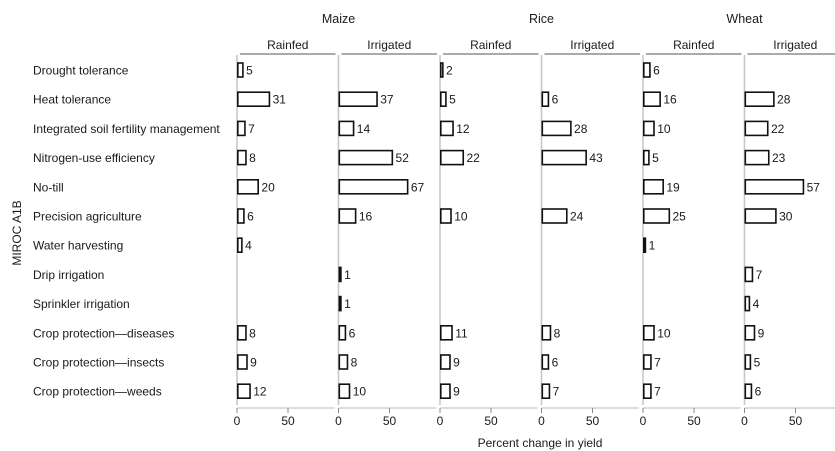  I want to click on bar-wheat-rainfed-crop-protection-weeds, so click(647, 391).